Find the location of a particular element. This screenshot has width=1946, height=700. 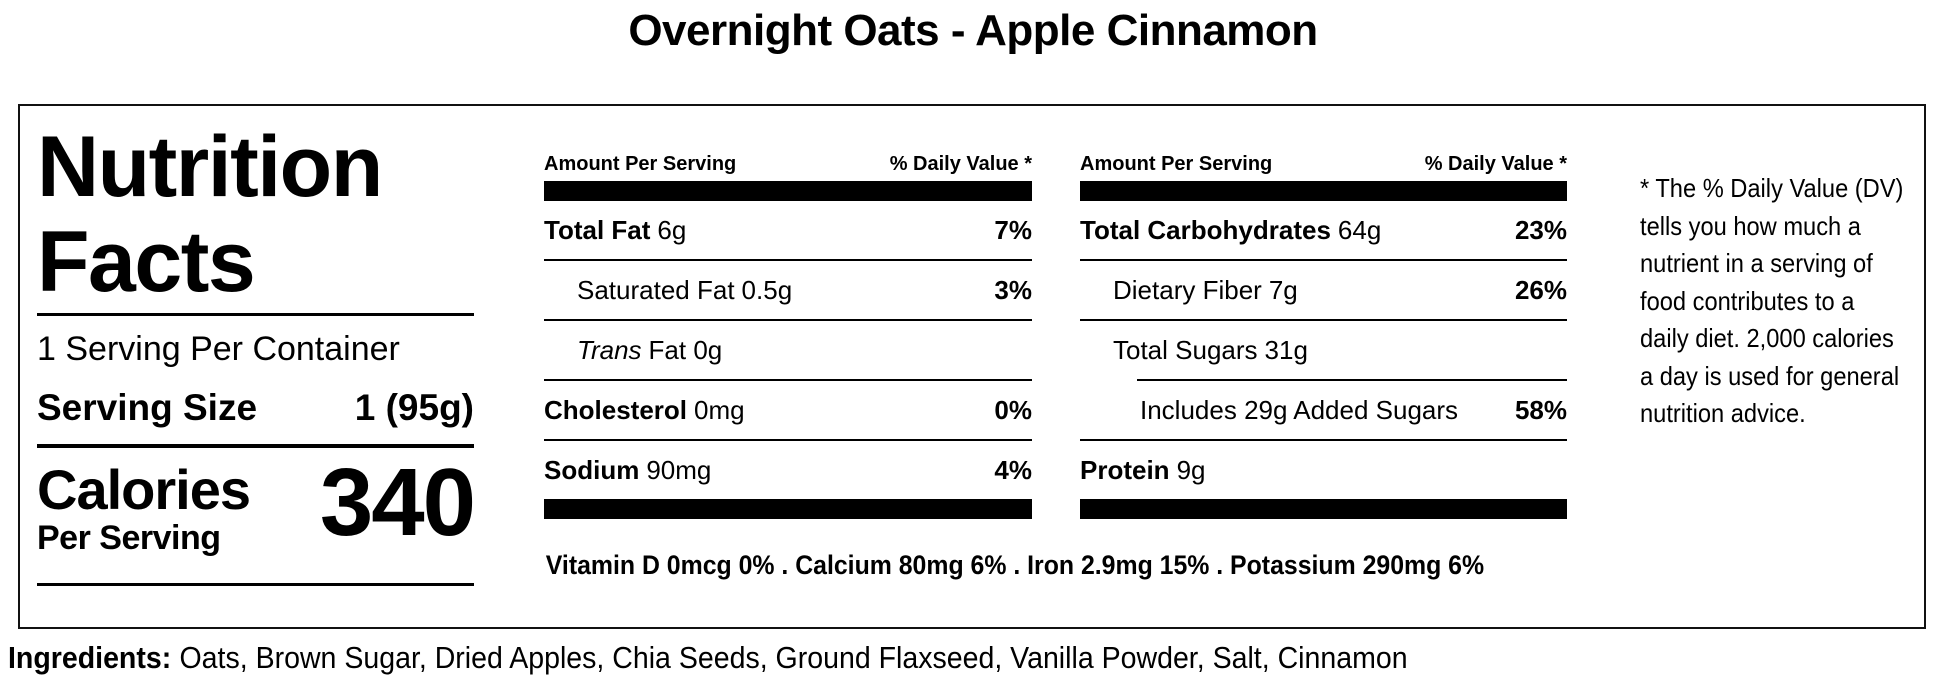

nutrient-amount: 90mg is located at coordinates (679, 469).